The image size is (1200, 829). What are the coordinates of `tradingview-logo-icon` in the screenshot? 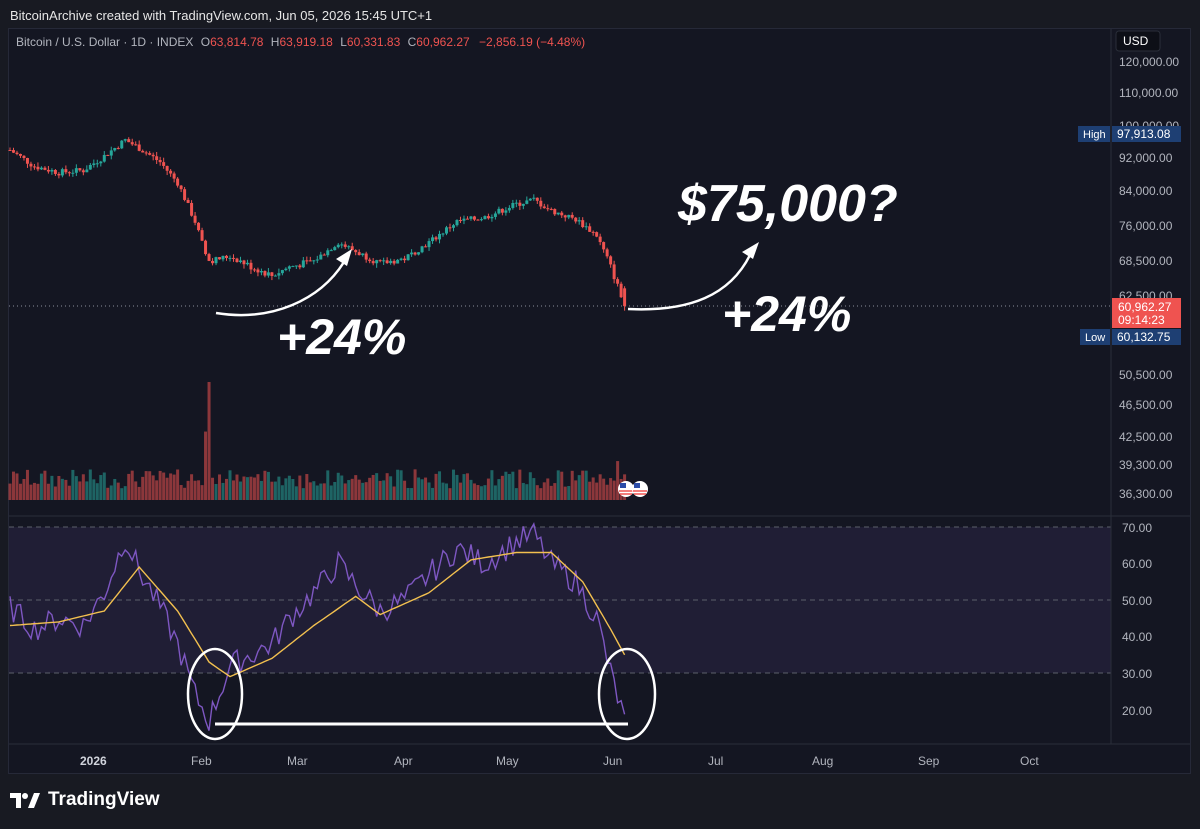 It's located at (25, 800).